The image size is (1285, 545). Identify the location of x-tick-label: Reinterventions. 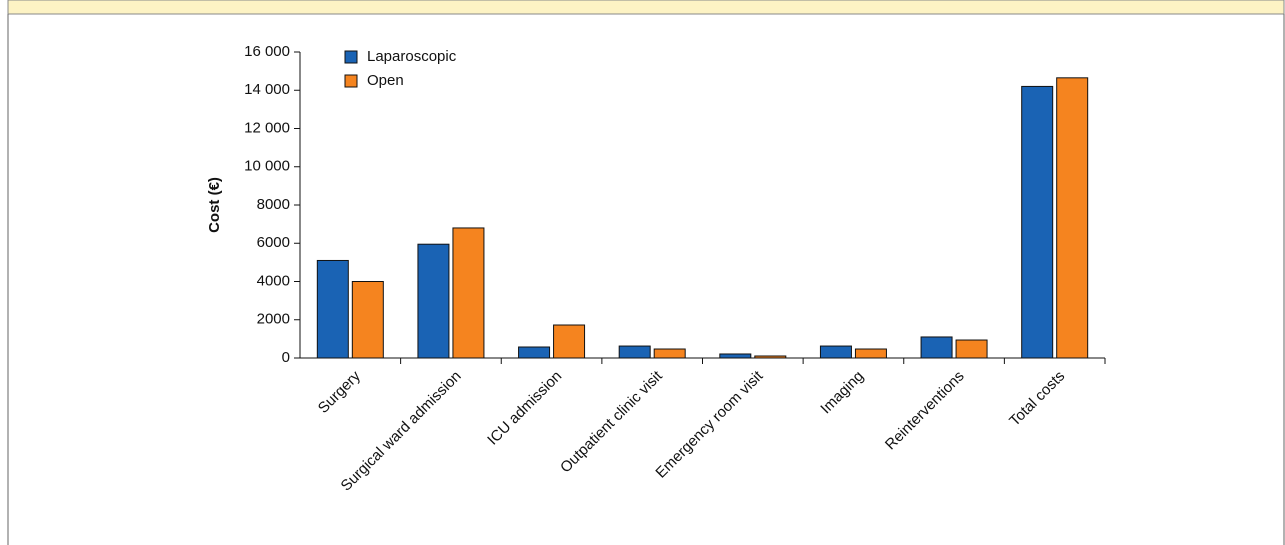
(925, 411).